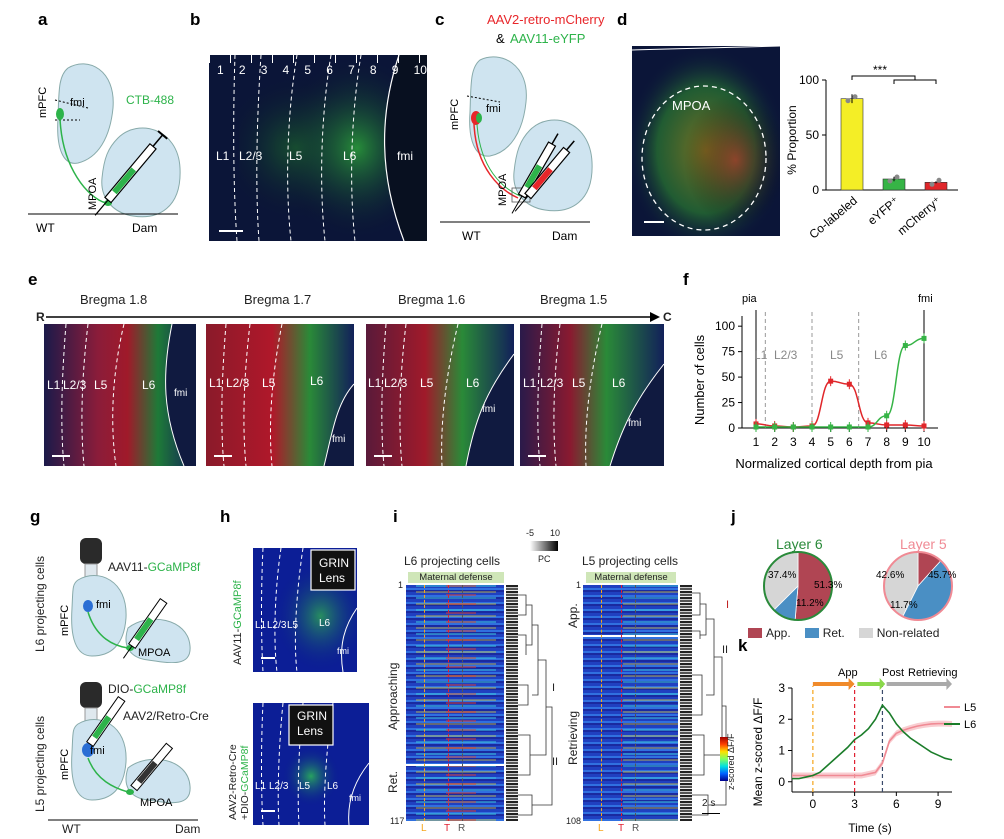 The width and height of the screenshot is (1004, 839). Describe the element at coordinates (630, 561) in the screenshot. I see `heatmap-title-right: L5 projecting cells` at that location.